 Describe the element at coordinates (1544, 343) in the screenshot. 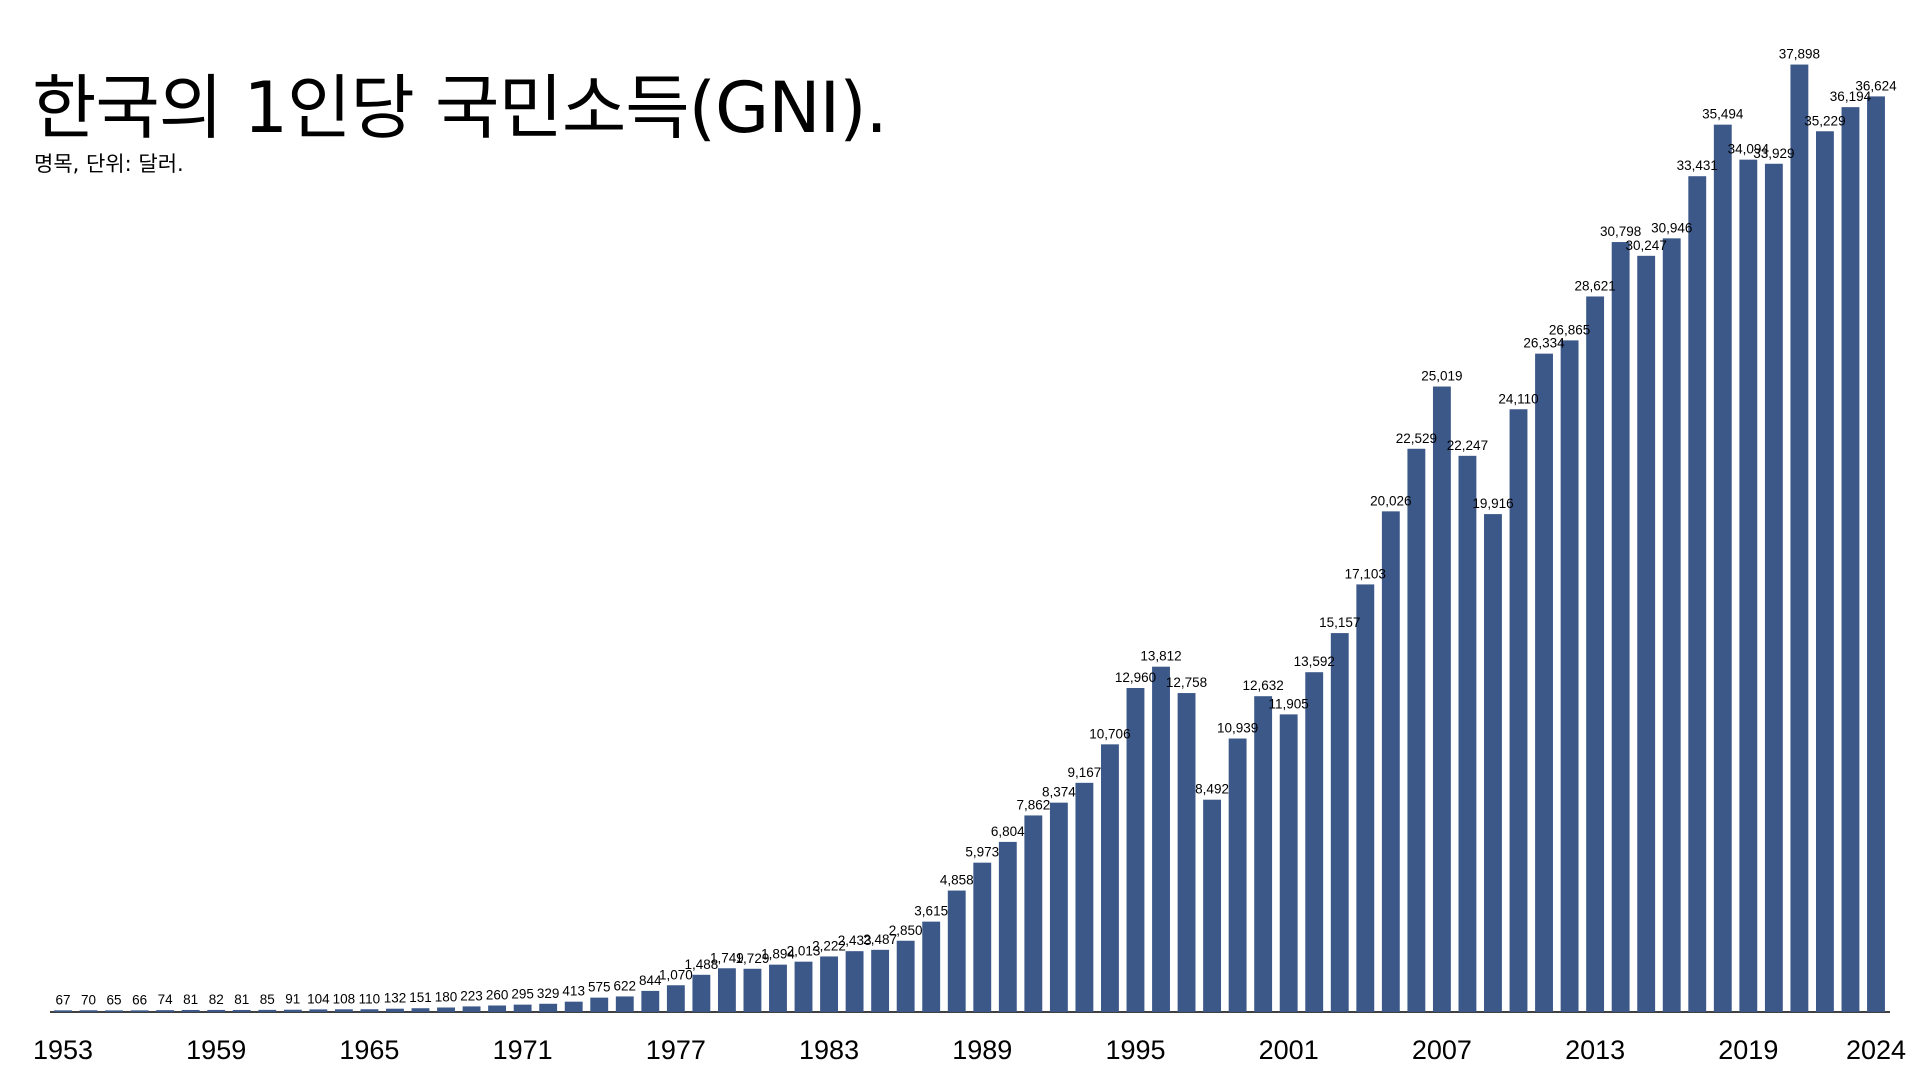

I see `data-label-2011: 26,334` at that location.